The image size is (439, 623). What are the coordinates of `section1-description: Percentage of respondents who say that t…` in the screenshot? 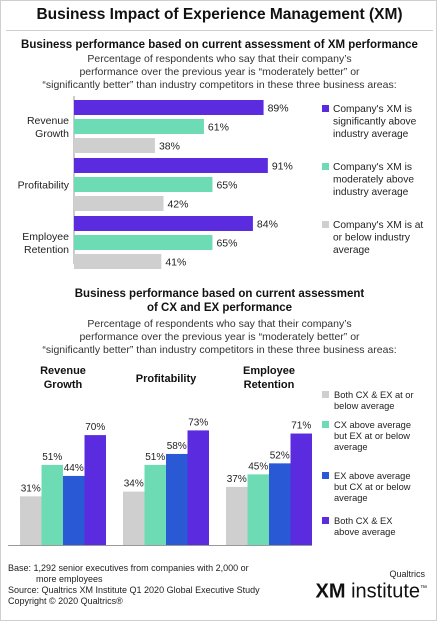 It's located at (219, 72).